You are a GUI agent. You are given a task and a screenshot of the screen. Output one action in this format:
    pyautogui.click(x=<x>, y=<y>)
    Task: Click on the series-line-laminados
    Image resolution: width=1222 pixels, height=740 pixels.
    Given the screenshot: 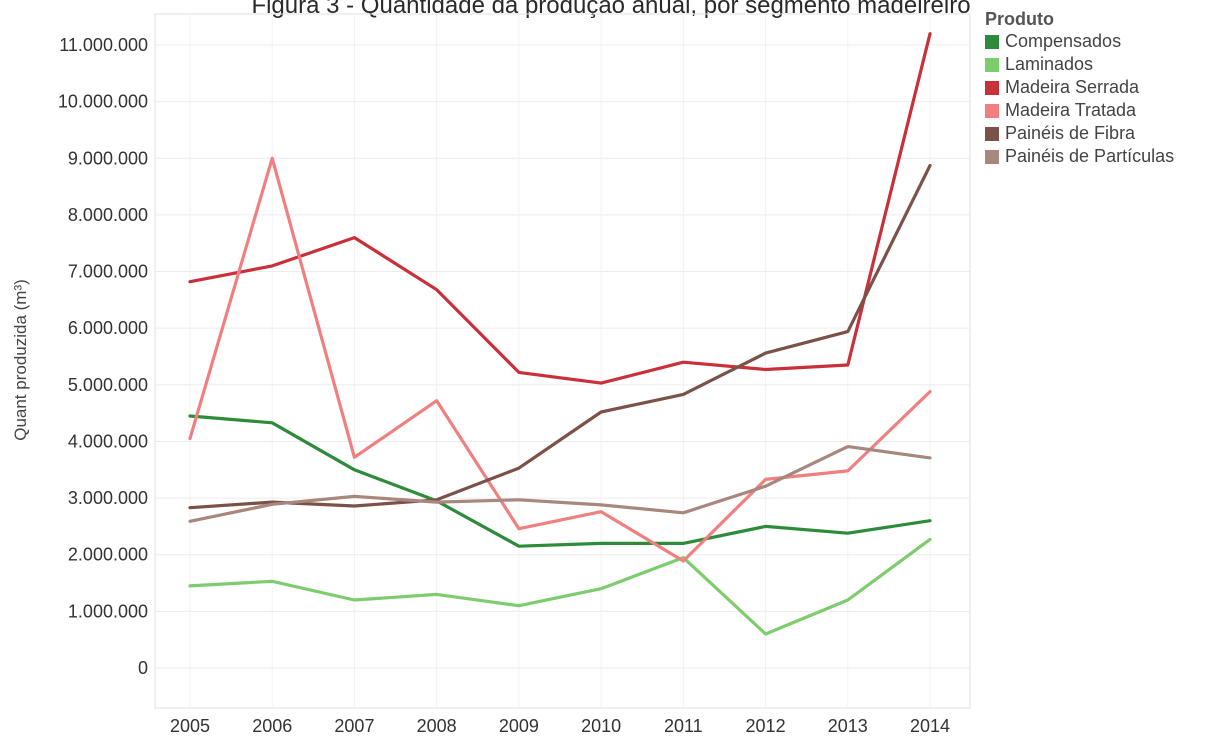 What is the action you would take?
    pyautogui.click(x=560, y=586)
    